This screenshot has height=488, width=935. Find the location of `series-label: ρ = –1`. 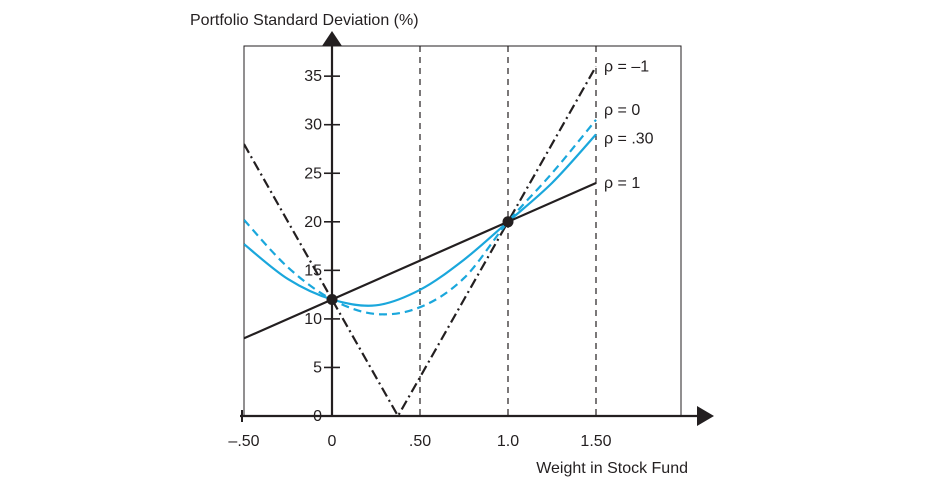

series-label: ρ = –1 is located at coordinates (626, 66).